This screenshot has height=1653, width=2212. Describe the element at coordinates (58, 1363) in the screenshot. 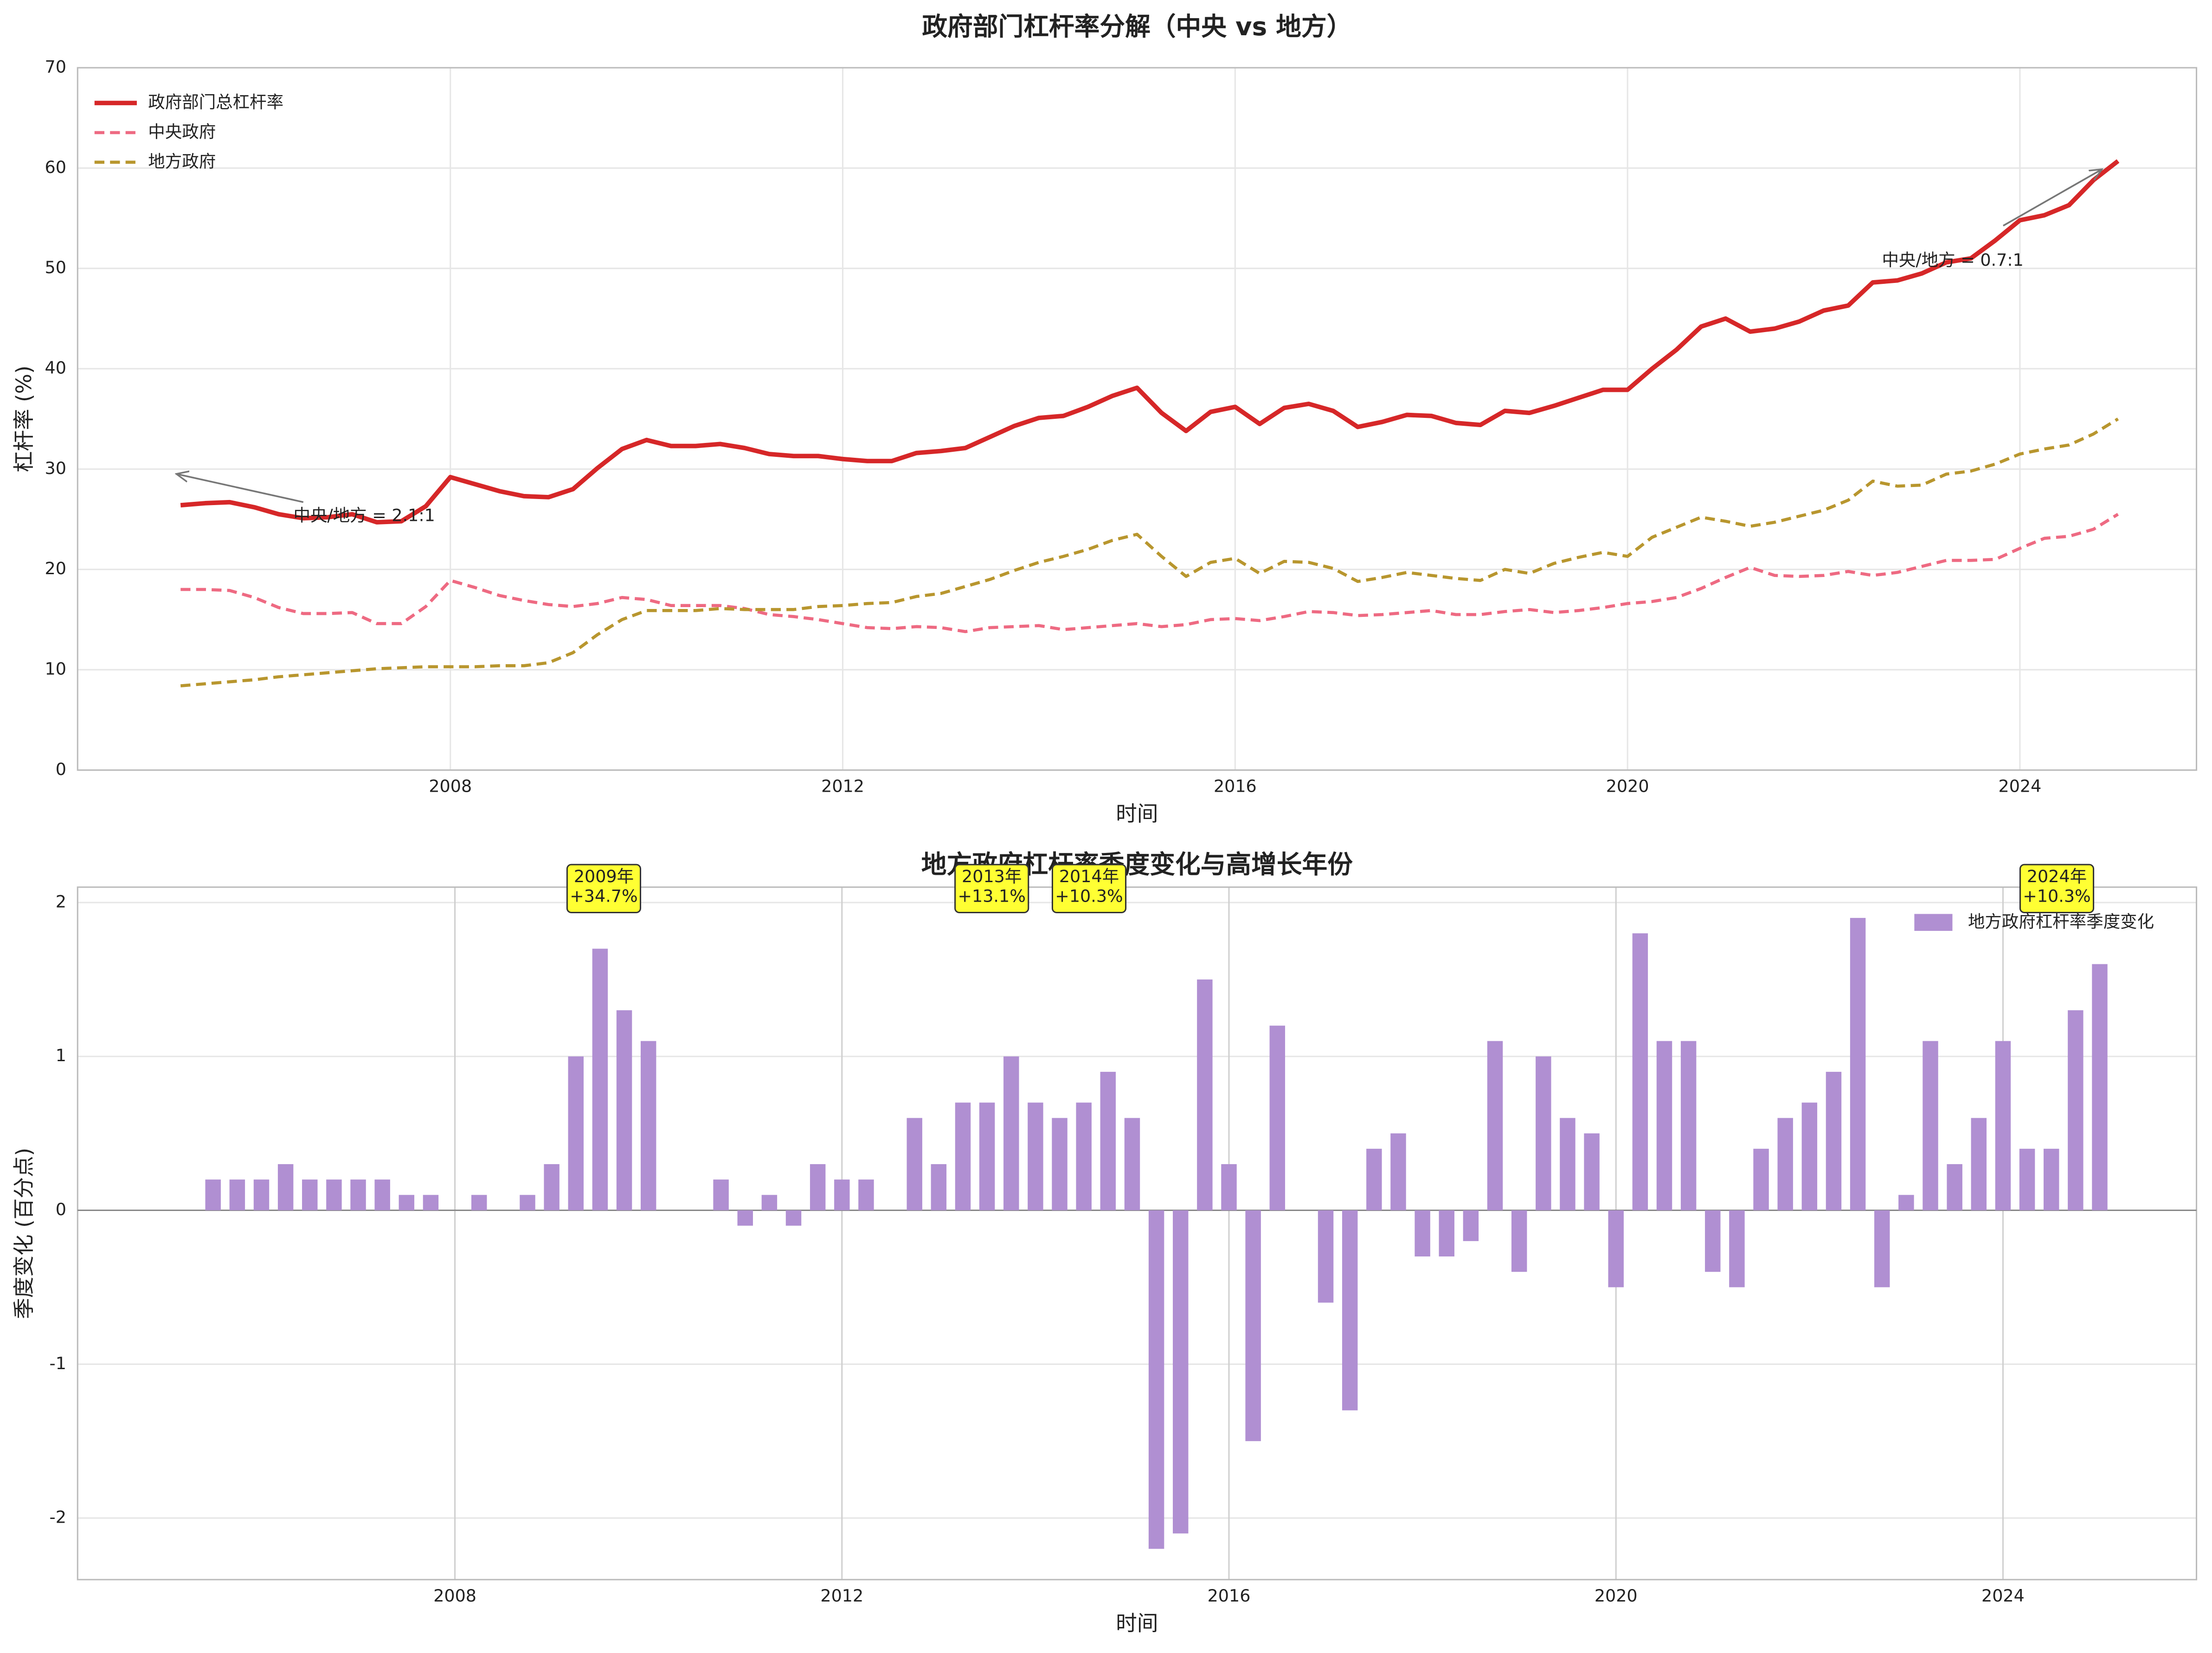

I see `y-tick-label: -1` at that location.